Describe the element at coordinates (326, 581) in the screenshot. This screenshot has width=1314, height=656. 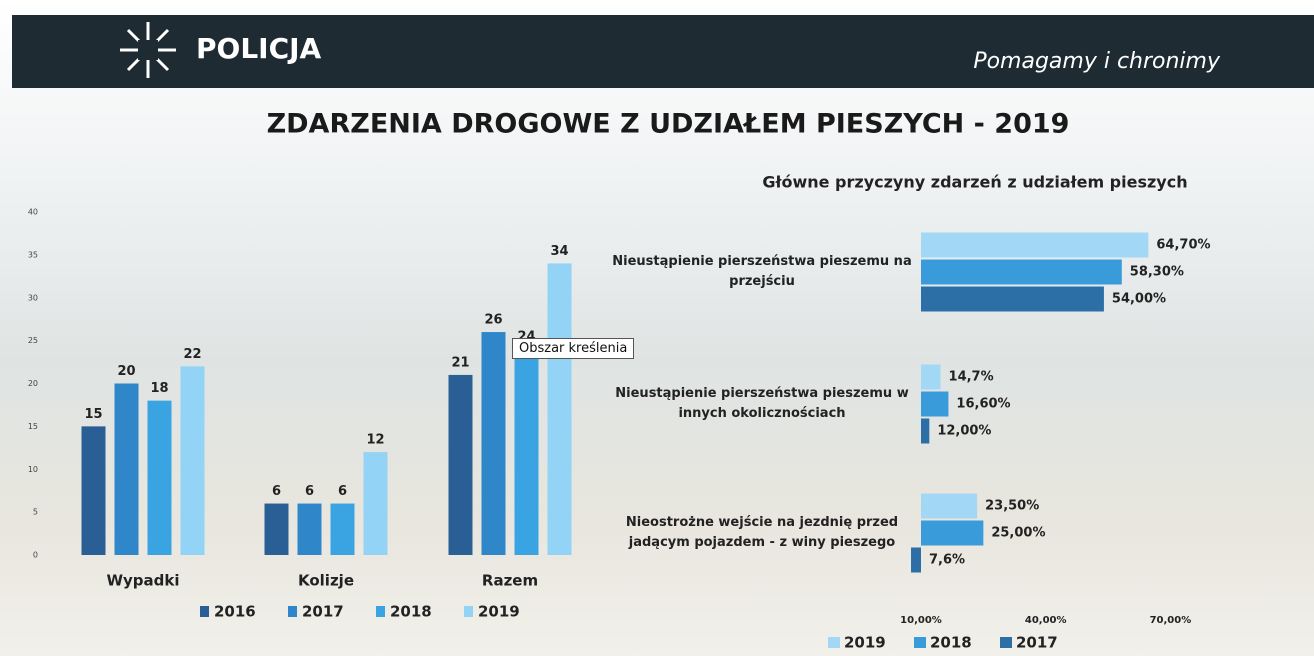
I see `x-tick-label: Kolizje` at that location.